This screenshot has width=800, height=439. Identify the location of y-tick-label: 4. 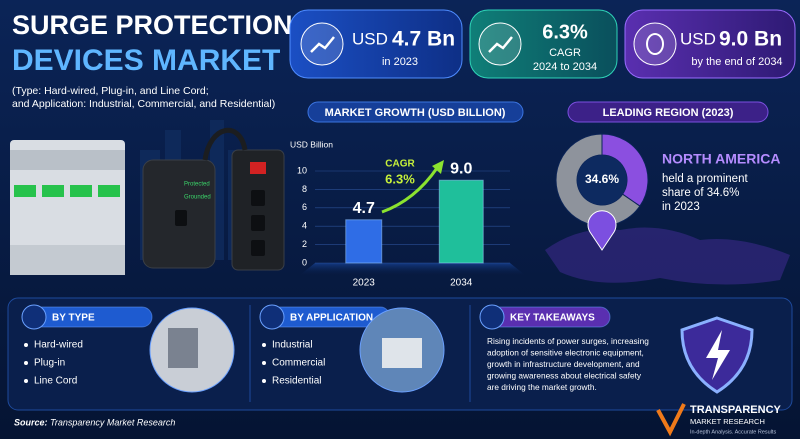
(304, 226).